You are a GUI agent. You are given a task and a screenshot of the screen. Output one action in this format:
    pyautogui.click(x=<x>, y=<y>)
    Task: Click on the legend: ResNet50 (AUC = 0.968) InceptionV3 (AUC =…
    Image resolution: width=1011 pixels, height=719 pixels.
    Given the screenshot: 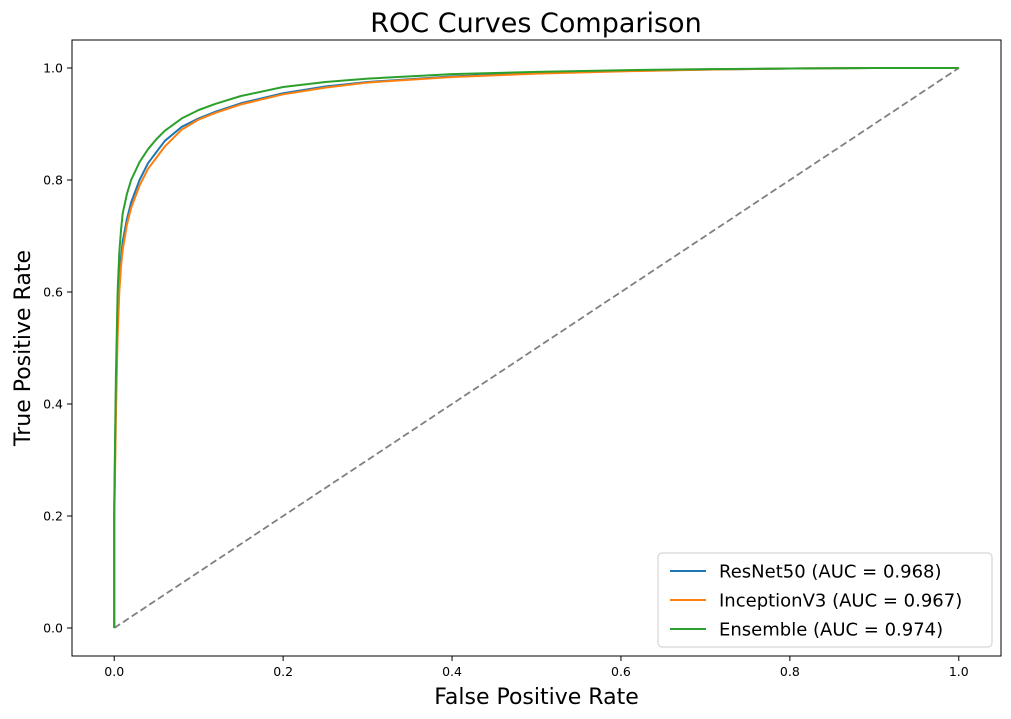 What is the action you would take?
    pyautogui.click(x=825, y=600)
    